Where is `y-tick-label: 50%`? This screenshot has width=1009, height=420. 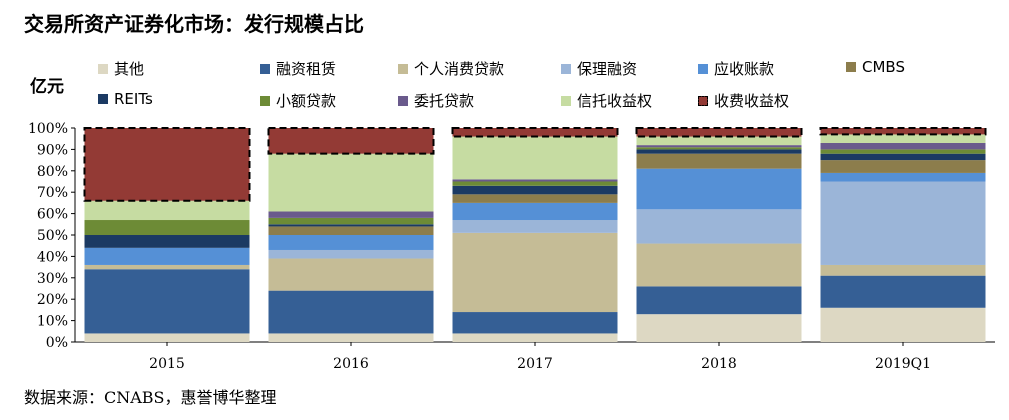 y-tick-label: 50% is located at coordinates (52, 236).